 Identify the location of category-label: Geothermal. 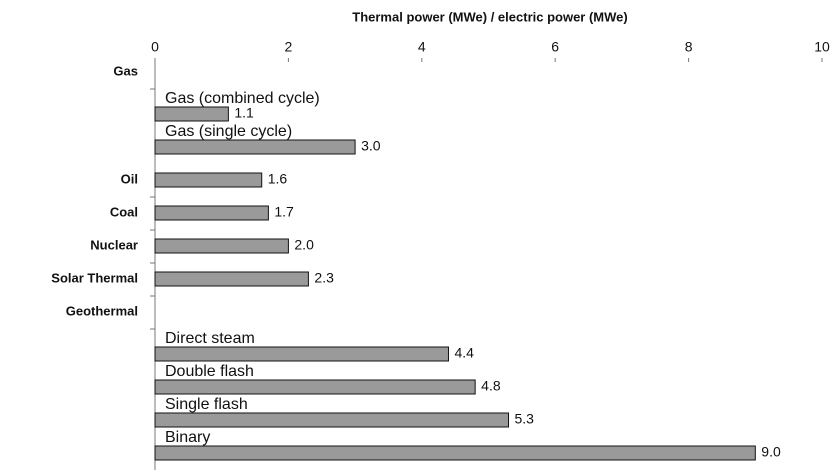
(102, 310).